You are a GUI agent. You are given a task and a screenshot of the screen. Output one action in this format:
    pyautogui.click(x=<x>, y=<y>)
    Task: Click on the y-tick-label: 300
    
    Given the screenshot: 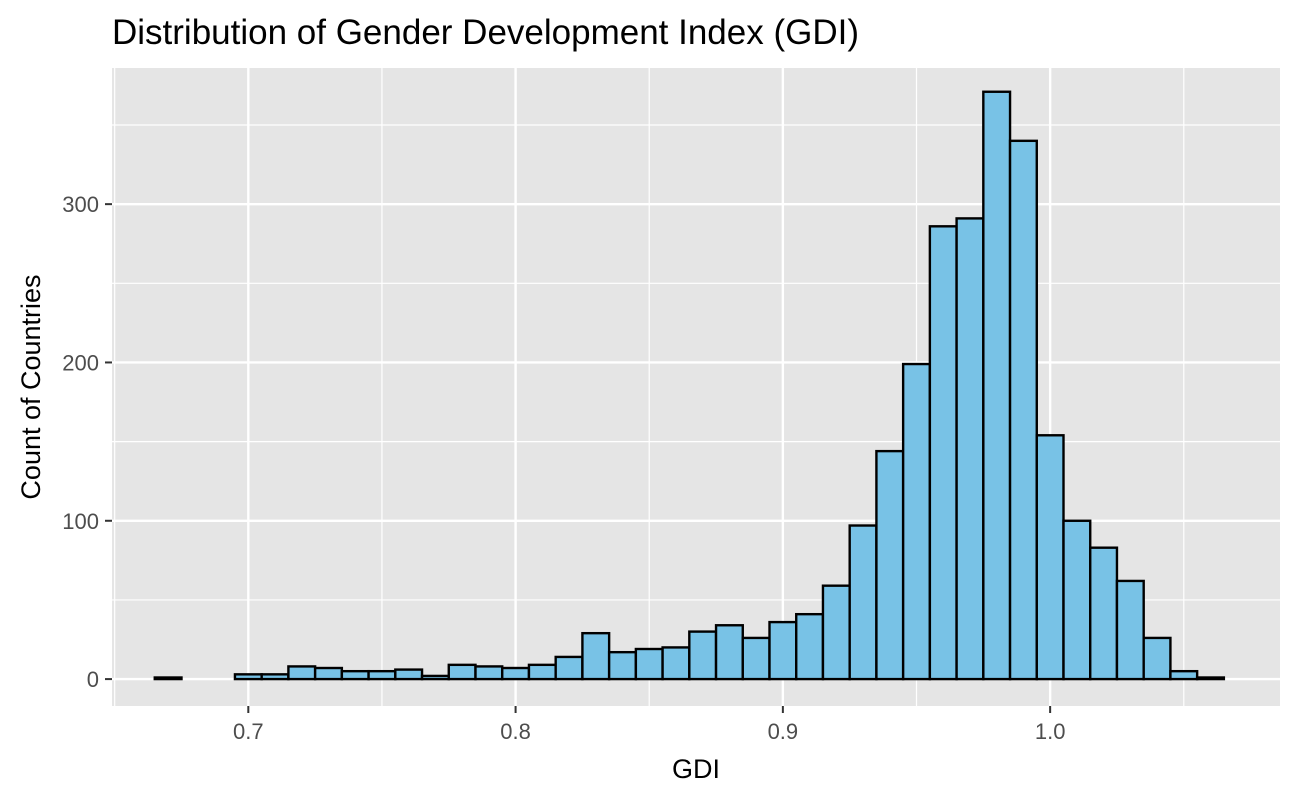 What is the action you would take?
    pyautogui.click(x=80, y=204)
    